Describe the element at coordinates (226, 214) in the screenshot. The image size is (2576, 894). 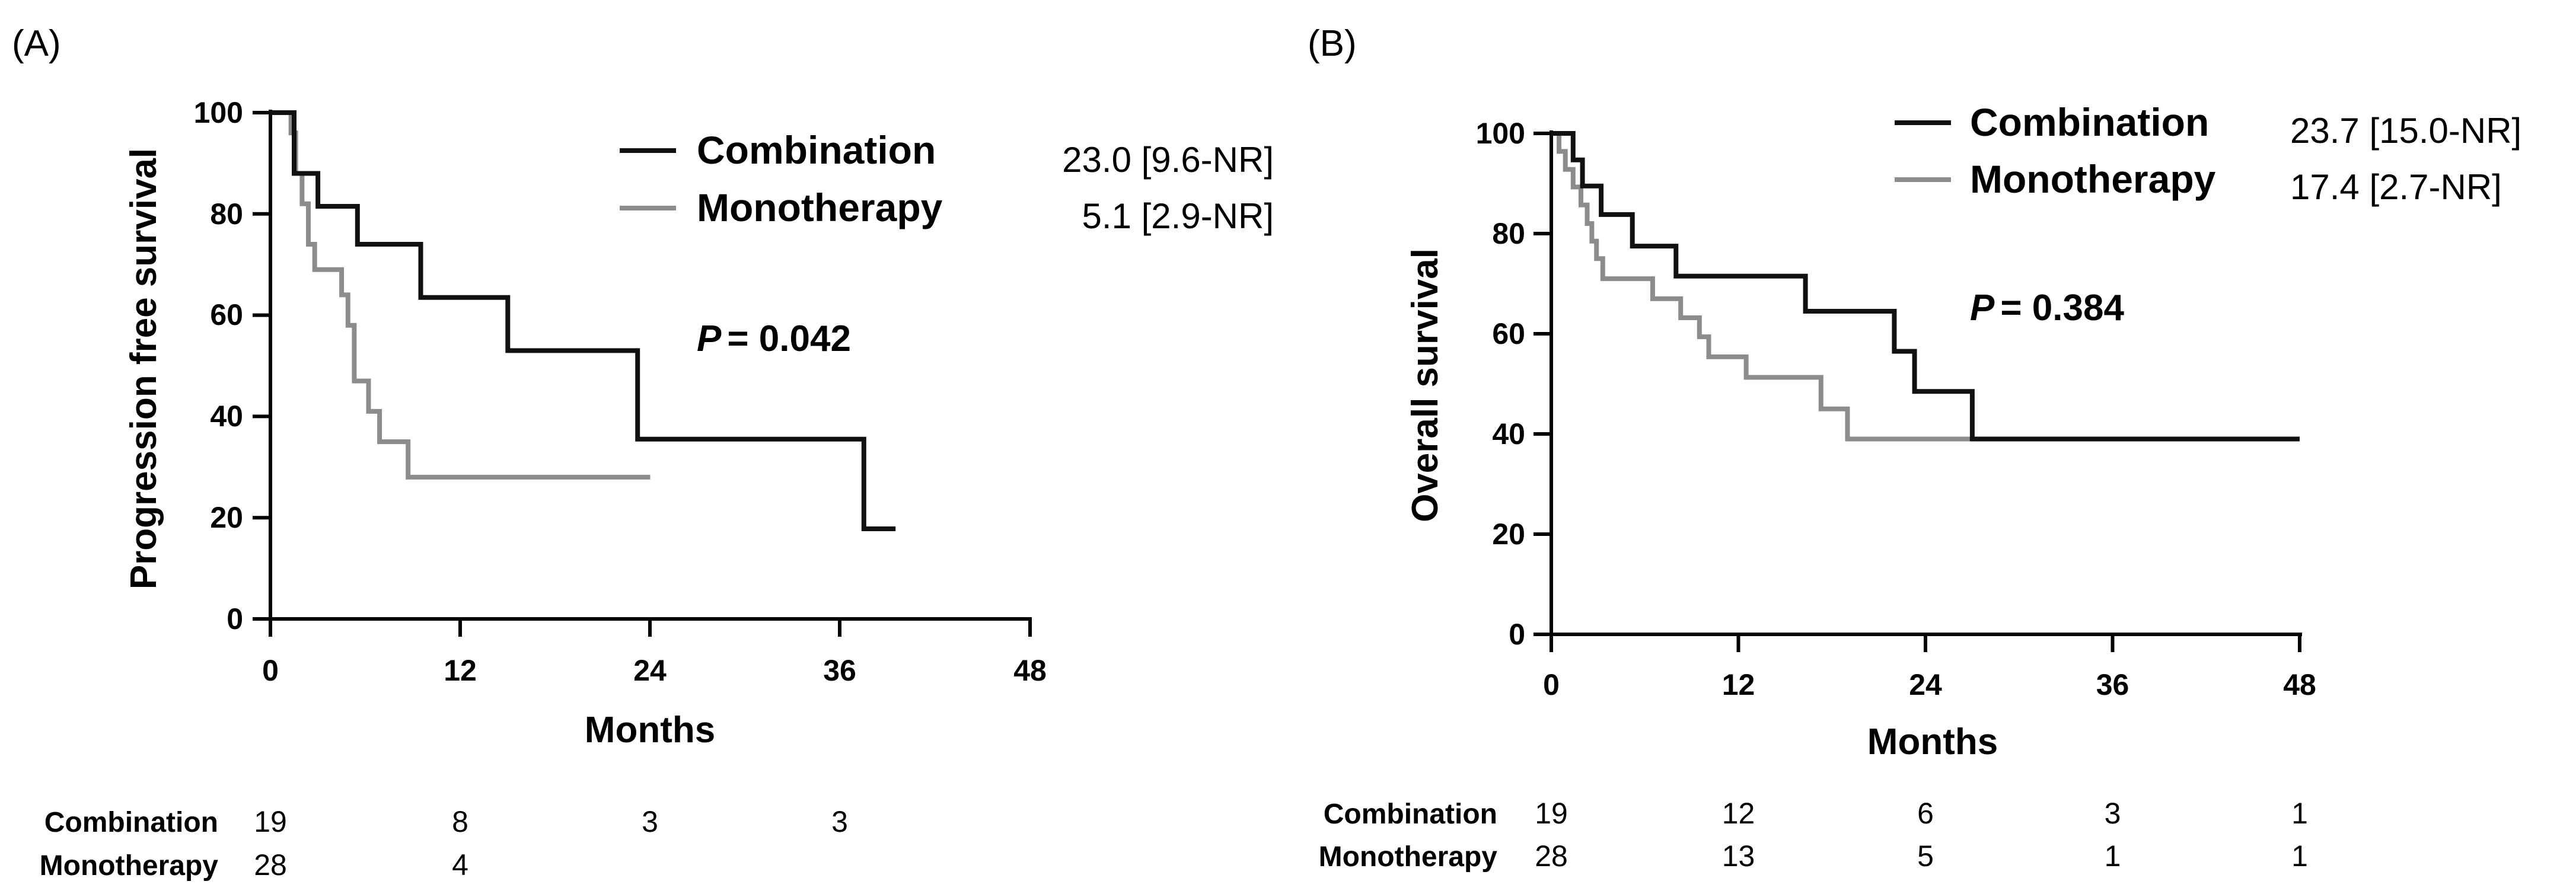
I see `y-tick-label-a: 80` at that location.